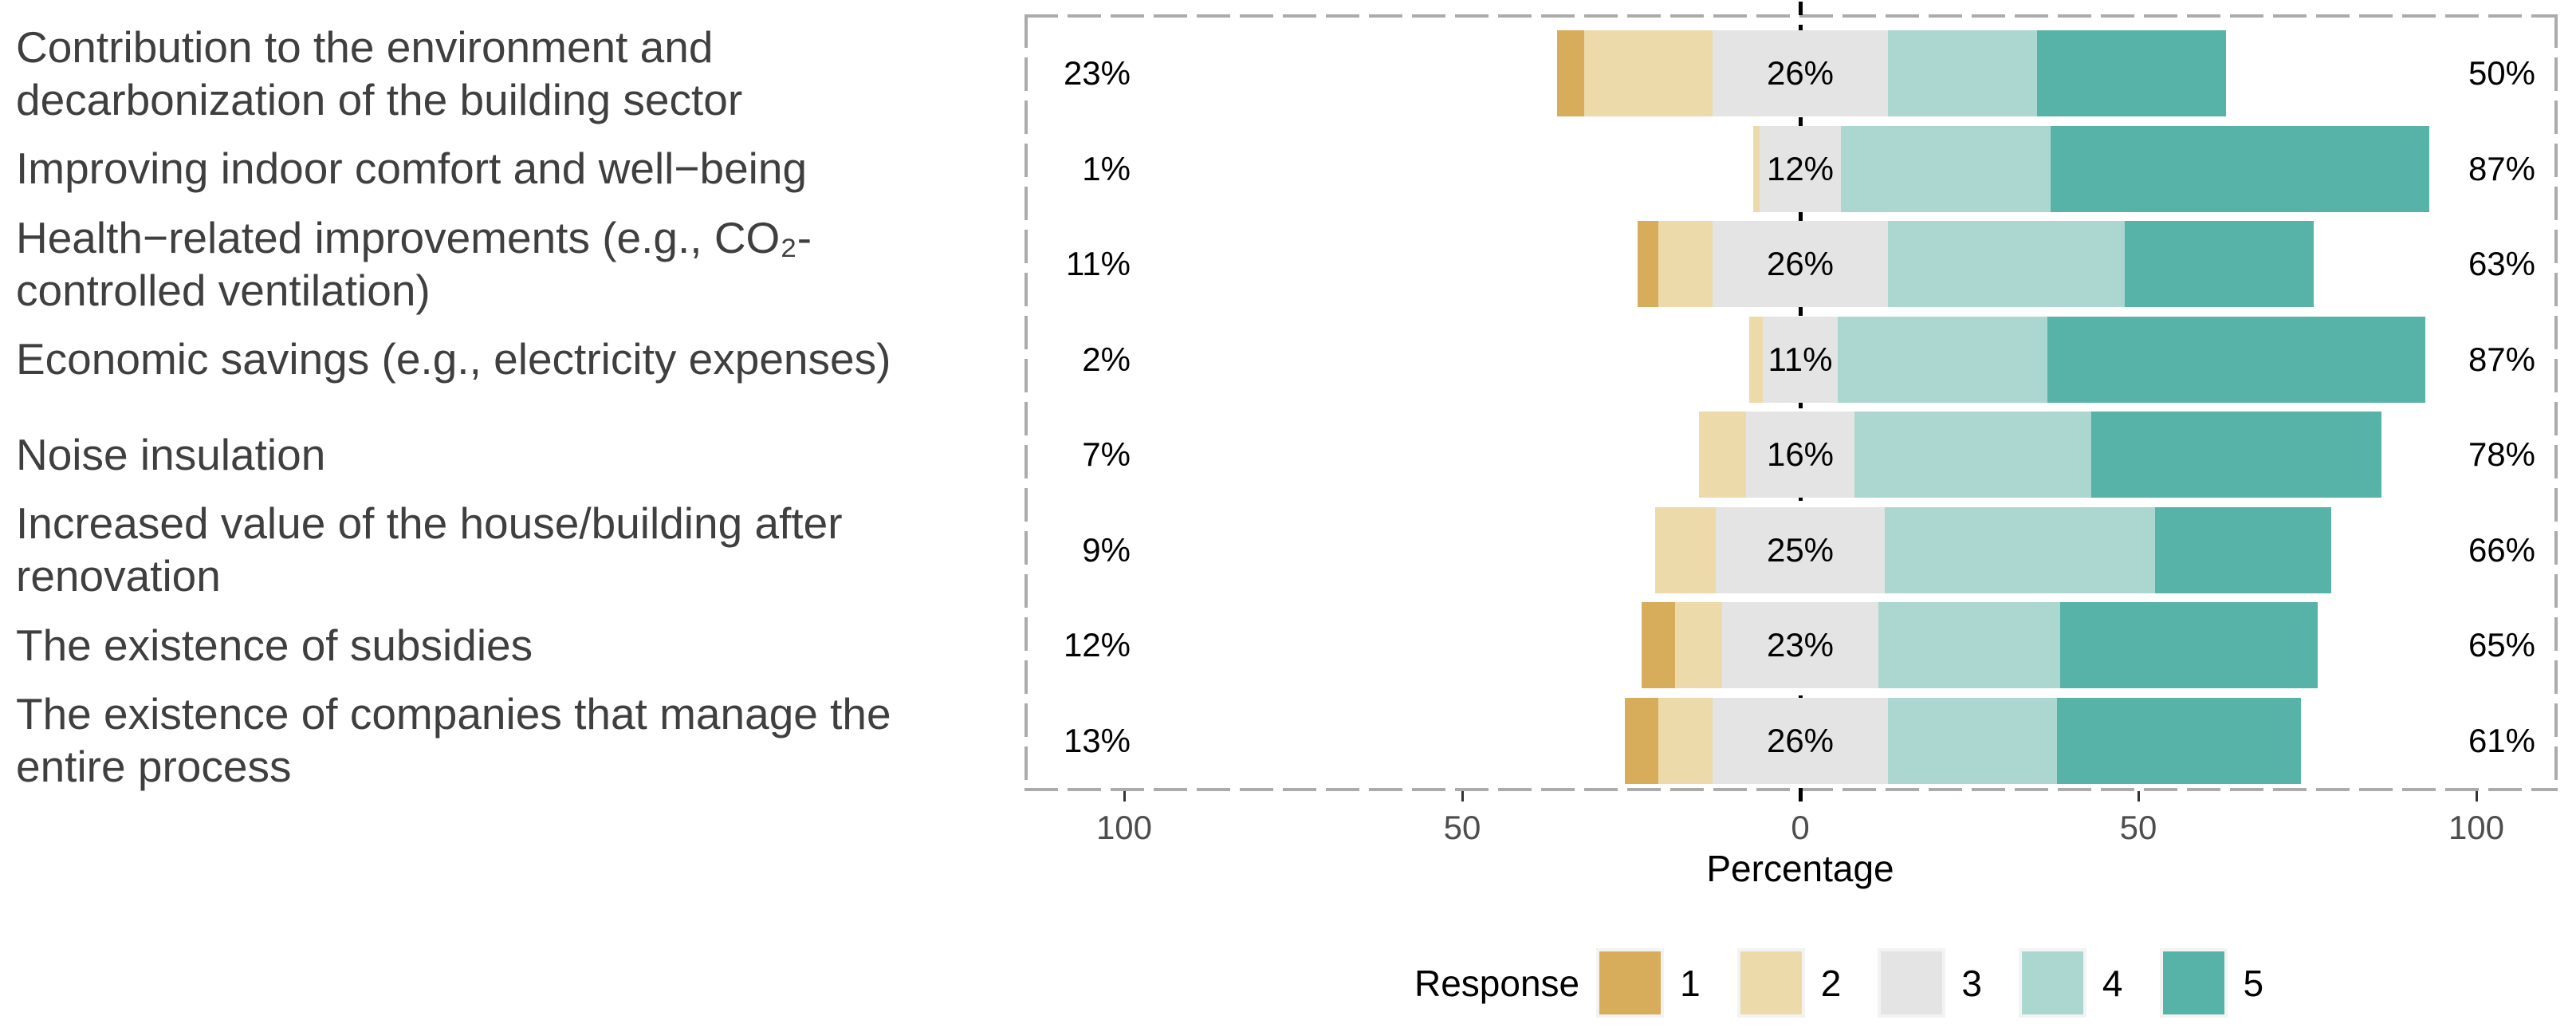 Image resolution: width=2576 pixels, height=1028 pixels. What do you see at coordinates (2232, 983) in the screenshot?
I see `legend-item-response-5: 5` at bounding box center [2232, 983].